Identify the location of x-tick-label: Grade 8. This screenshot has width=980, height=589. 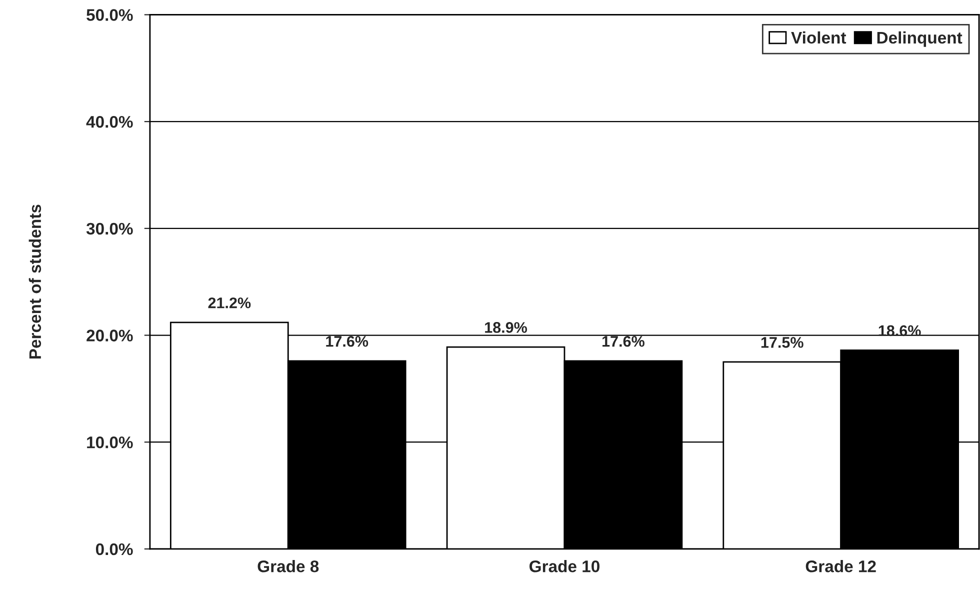
(288, 566).